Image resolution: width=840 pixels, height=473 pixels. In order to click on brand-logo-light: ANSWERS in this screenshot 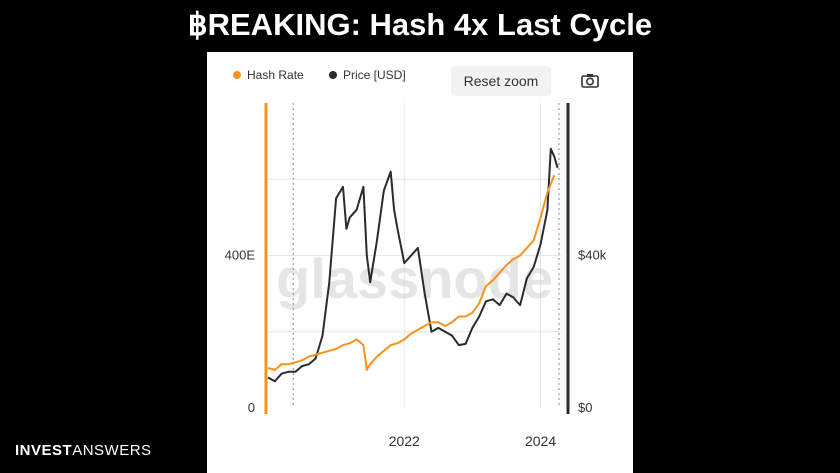, I will do `click(112, 450)`.